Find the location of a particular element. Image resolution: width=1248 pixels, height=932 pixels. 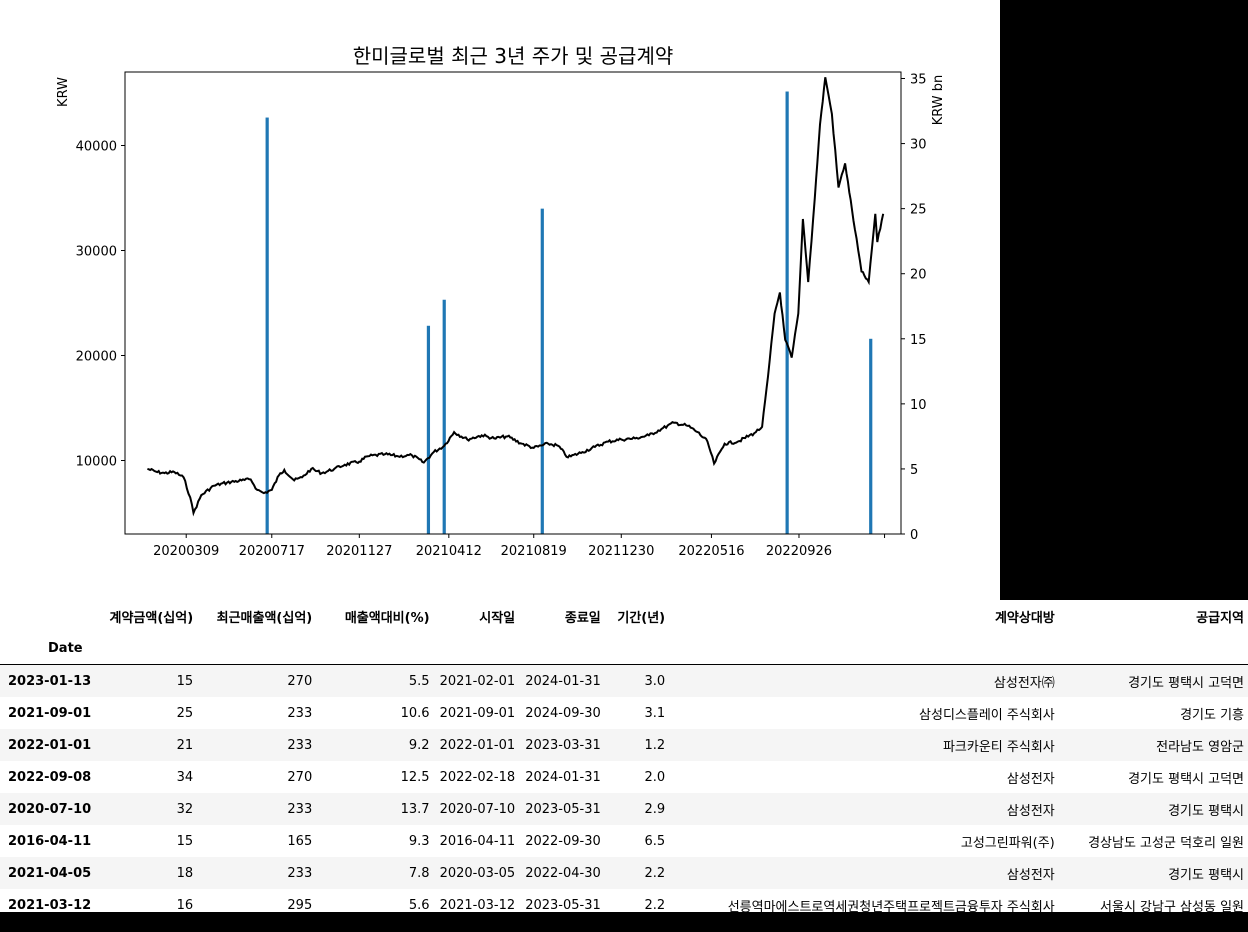

y-right-tick-label: 20 is located at coordinates (918, 275).